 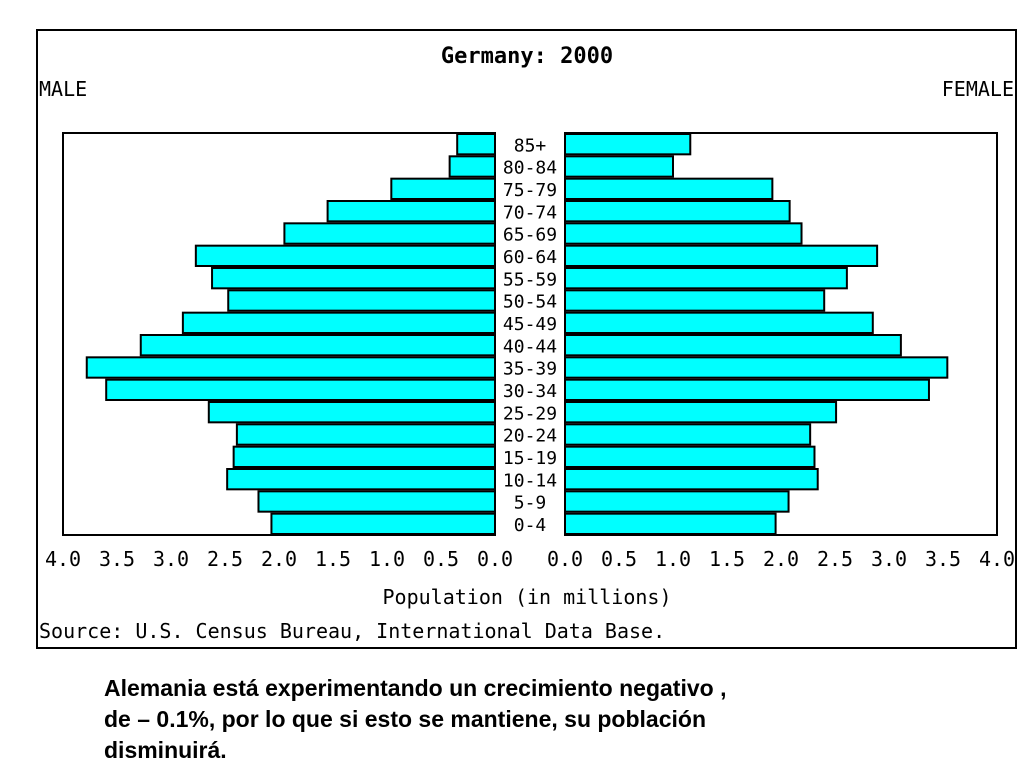 I want to click on age-label-40-44: 40-44, so click(x=530, y=346).